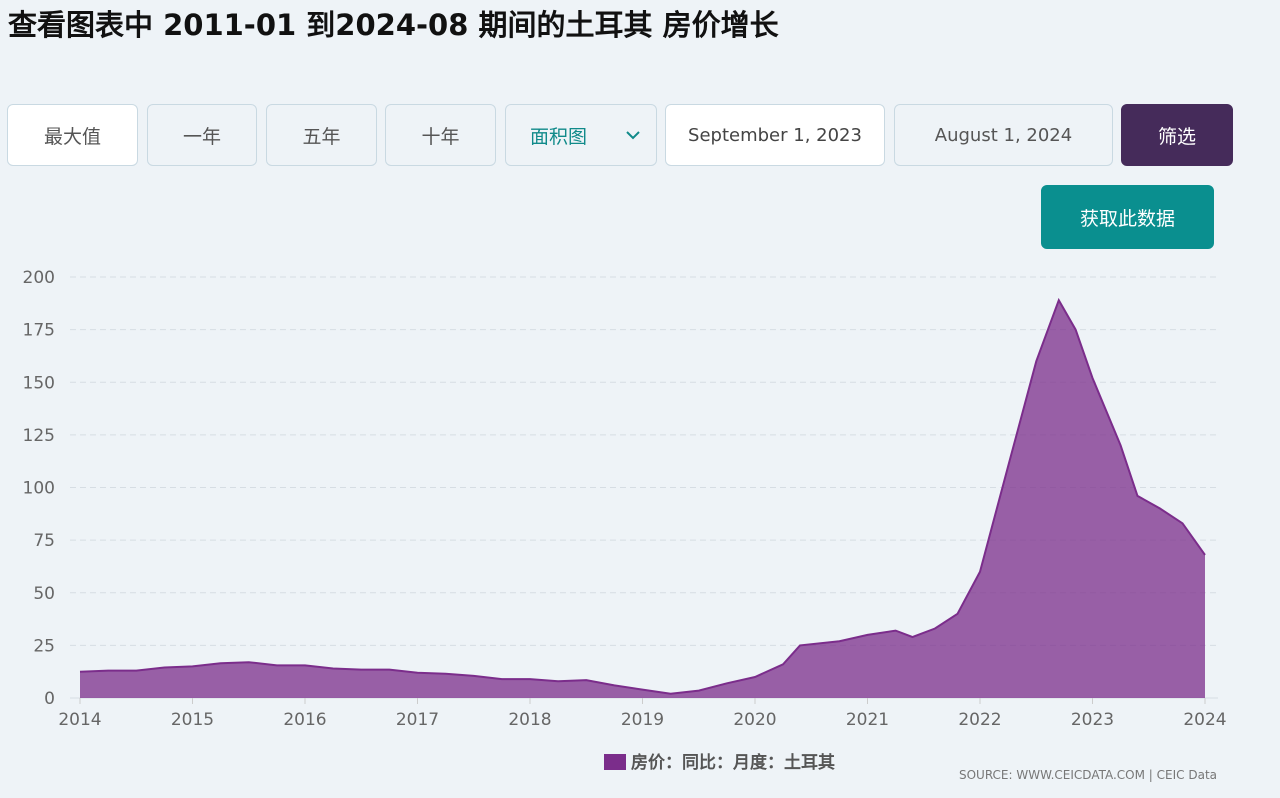  What do you see at coordinates (304, 720) in the screenshot?
I see `x-tick-label: 2016` at bounding box center [304, 720].